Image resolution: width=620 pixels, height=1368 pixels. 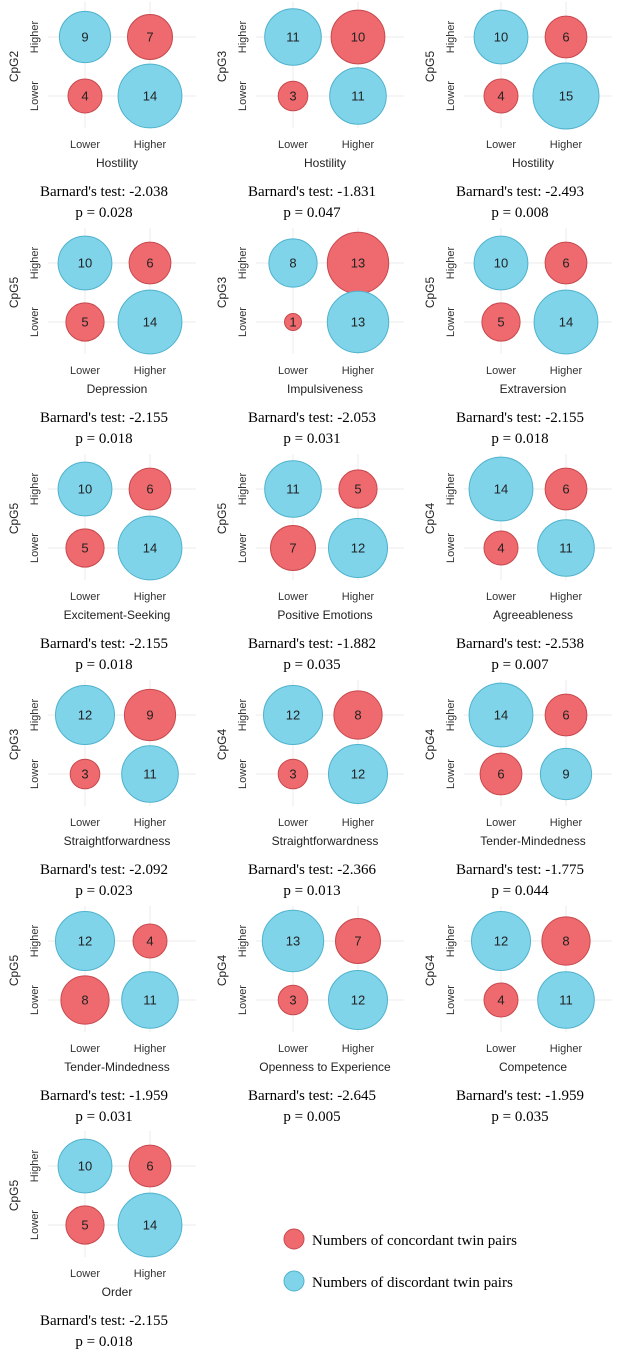 I want to click on bubble-count-higher-higher: 4, so click(x=149, y=941).